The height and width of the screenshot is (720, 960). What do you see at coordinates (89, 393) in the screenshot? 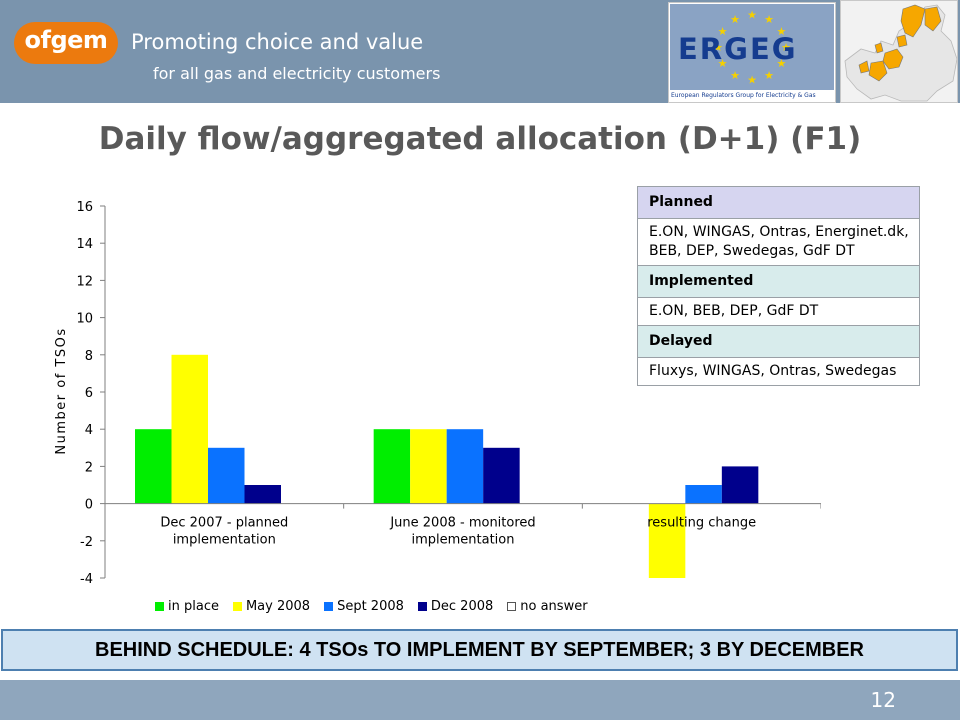
I see `y-tick-label: 6` at bounding box center [89, 393].